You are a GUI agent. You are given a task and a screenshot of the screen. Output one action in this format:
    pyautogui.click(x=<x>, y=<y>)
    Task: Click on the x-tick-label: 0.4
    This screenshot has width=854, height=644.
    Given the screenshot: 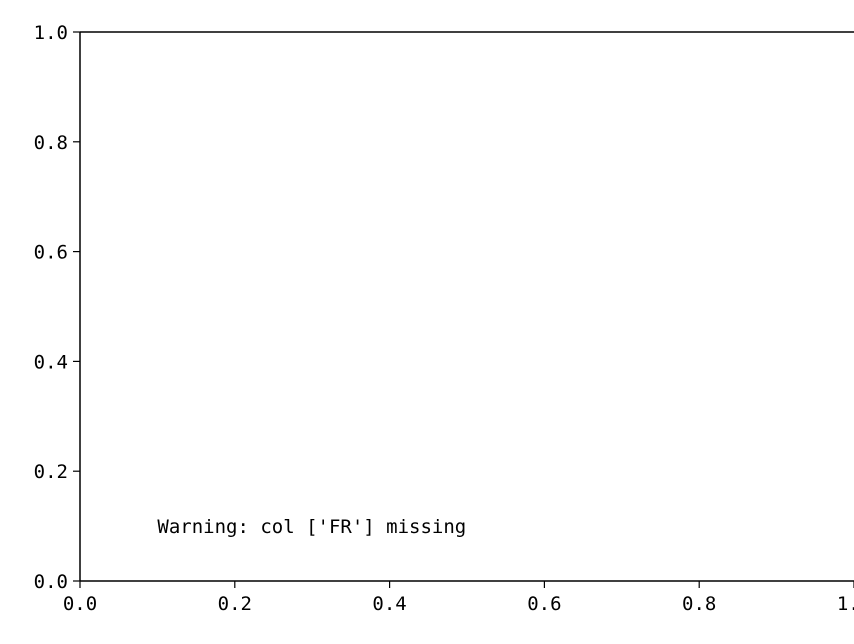 What is the action you would take?
    pyautogui.click(x=389, y=604)
    